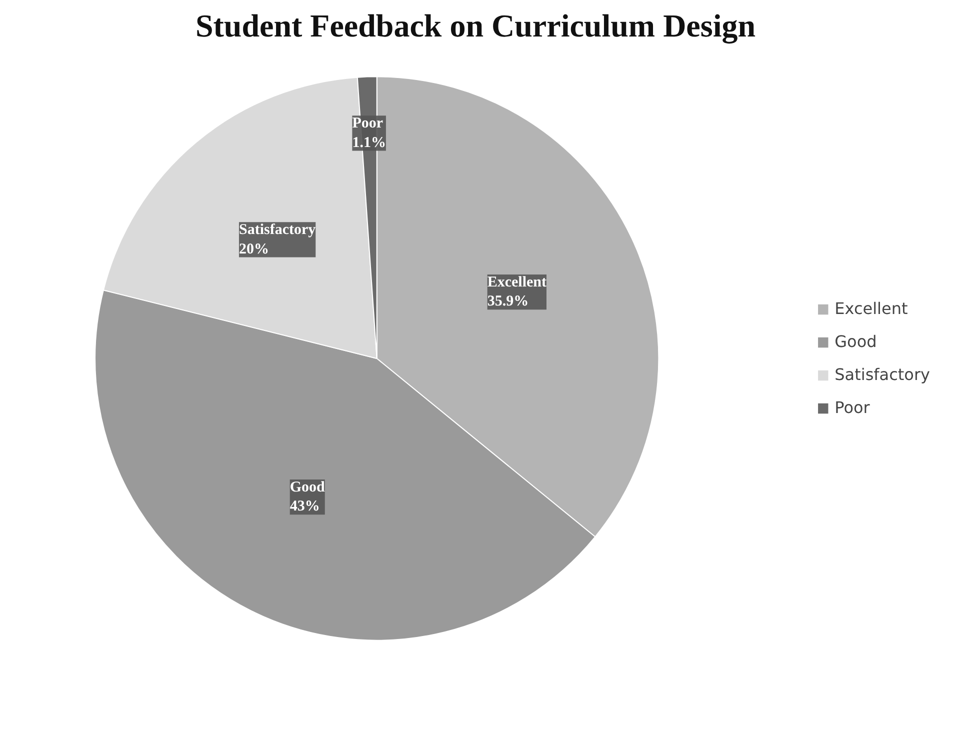  What do you see at coordinates (508, 302) in the screenshot?
I see `data-label: 35.9%` at bounding box center [508, 302].